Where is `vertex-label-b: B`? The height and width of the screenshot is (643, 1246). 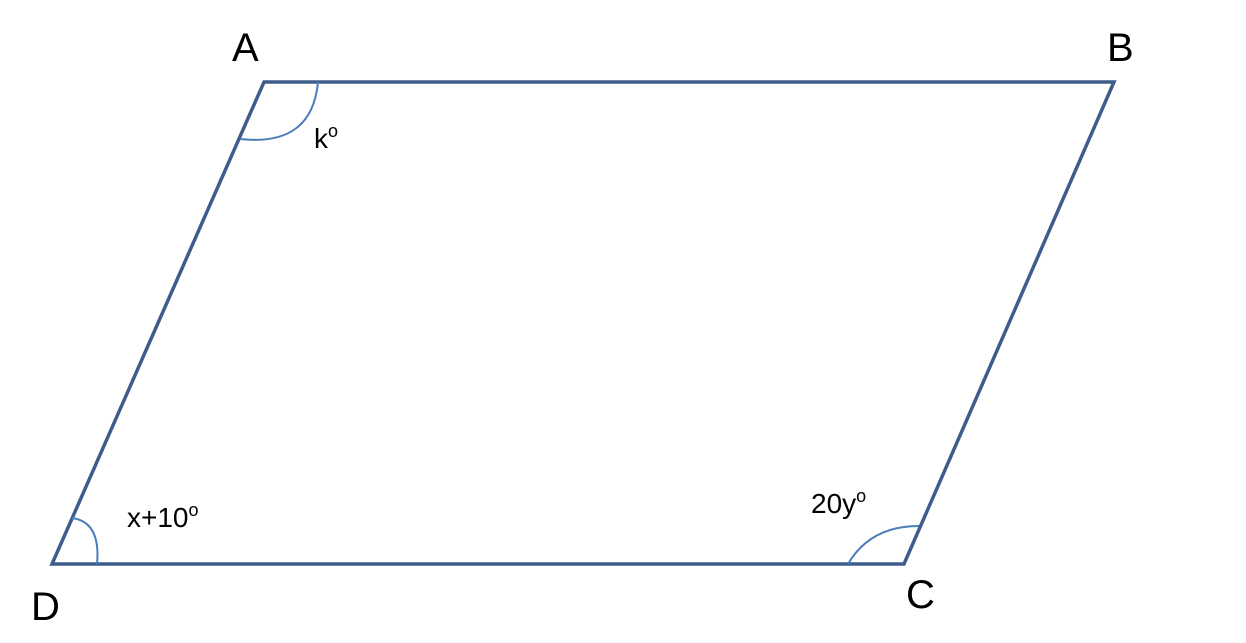
vertex-label-b: B is located at coordinates (1120, 48).